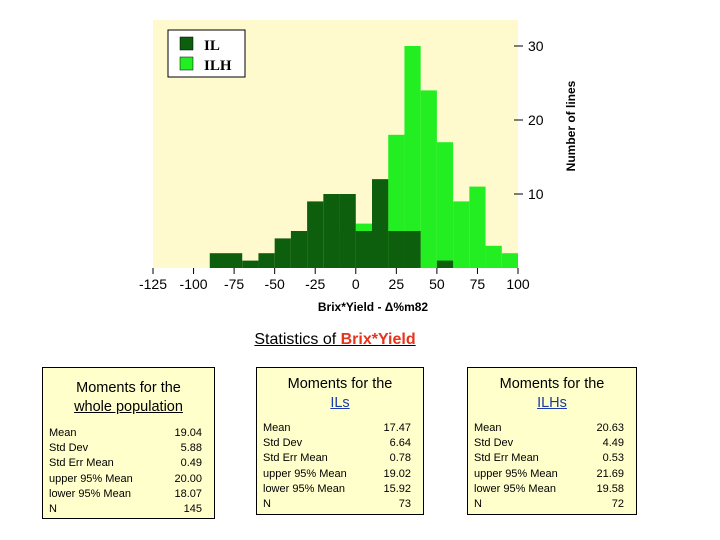  Describe the element at coordinates (478, 284) in the screenshot. I see `x-tick-label: 75` at that location.